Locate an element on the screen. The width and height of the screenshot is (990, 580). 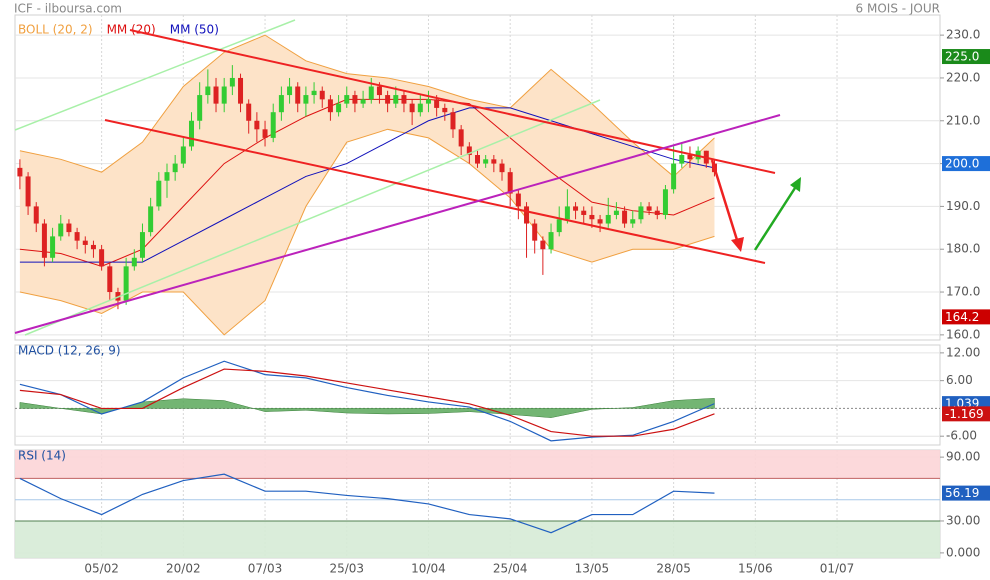
legend-entry: MM (50) is located at coordinates (194, 30).